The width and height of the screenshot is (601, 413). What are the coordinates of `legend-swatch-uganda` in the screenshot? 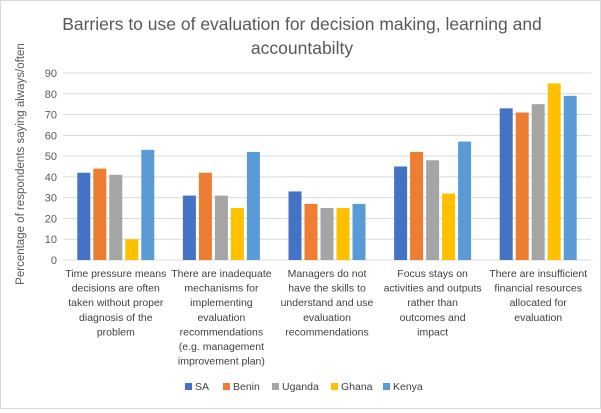 It's located at (275, 386).